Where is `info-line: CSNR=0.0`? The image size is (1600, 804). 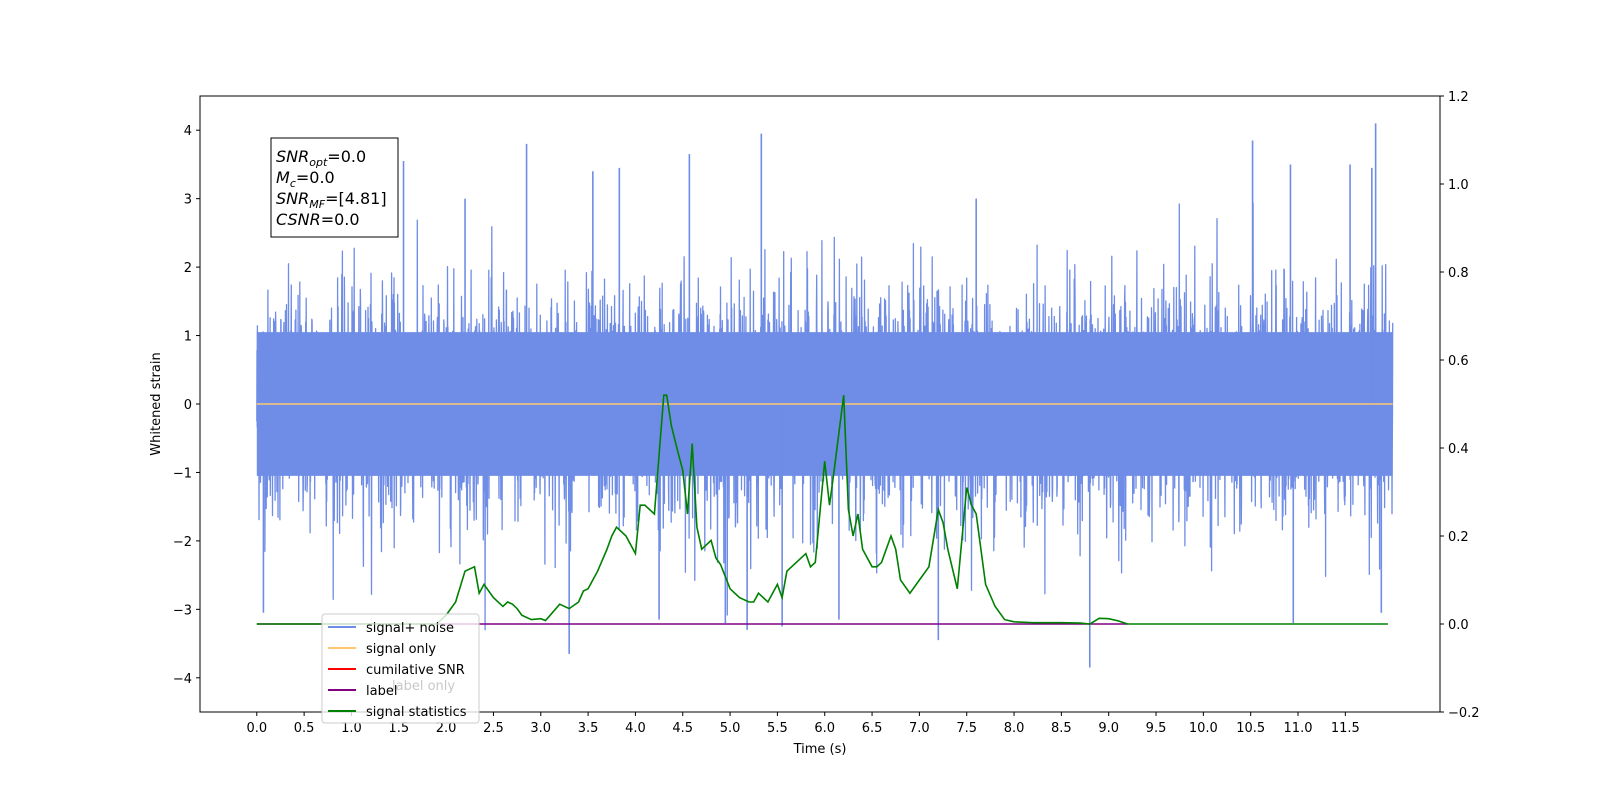
info-line: CSNR=0.0 is located at coordinates (318, 219).